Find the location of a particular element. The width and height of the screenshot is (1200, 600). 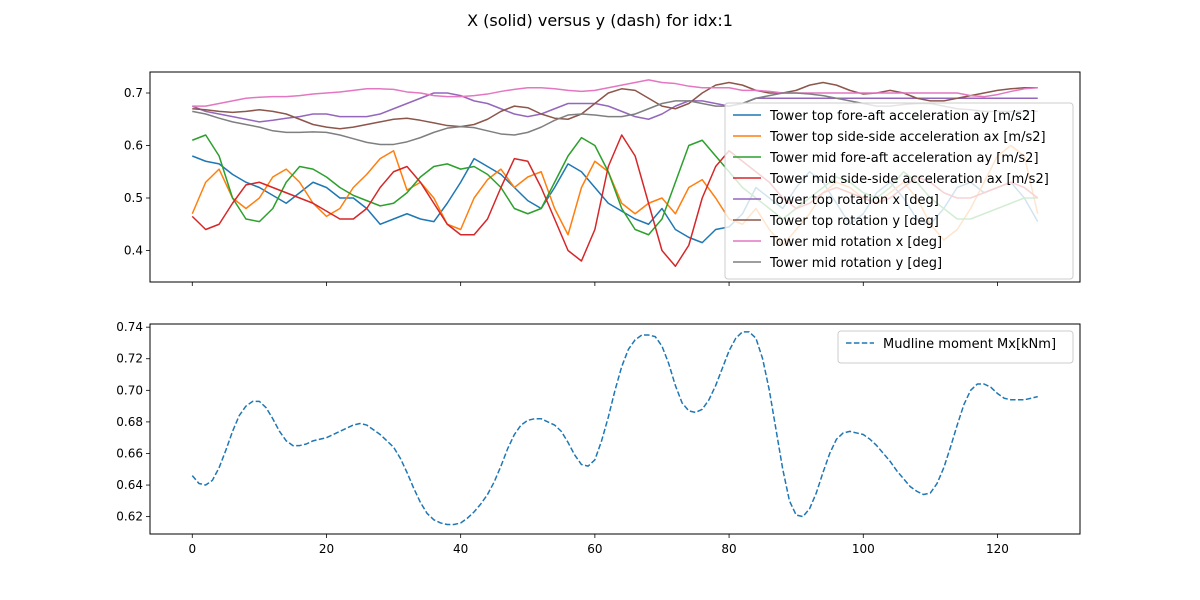

top-plot-y-tick-label: 0.6 is located at coordinates (133, 146).